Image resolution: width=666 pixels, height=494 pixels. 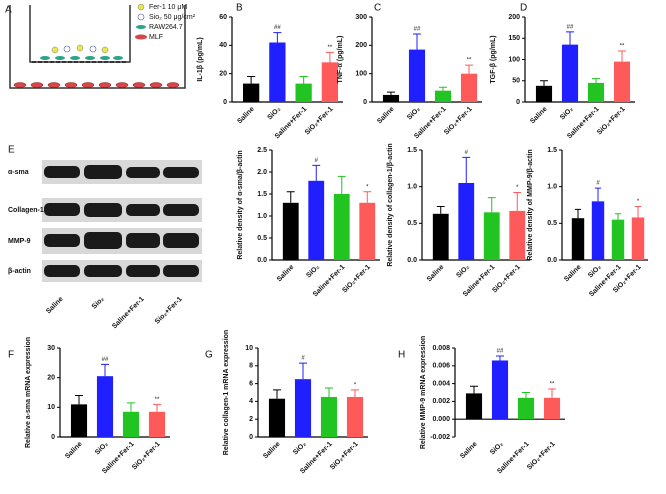 What do you see at coordinates (19, 241) in the screenshot?
I see `band-label: MMP-9` at bounding box center [19, 241].